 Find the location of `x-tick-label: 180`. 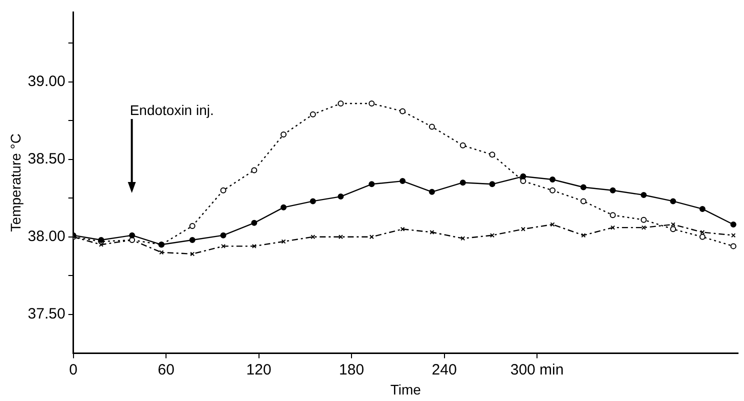

x-tick-label: 180 is located at coordinates (351, 369).